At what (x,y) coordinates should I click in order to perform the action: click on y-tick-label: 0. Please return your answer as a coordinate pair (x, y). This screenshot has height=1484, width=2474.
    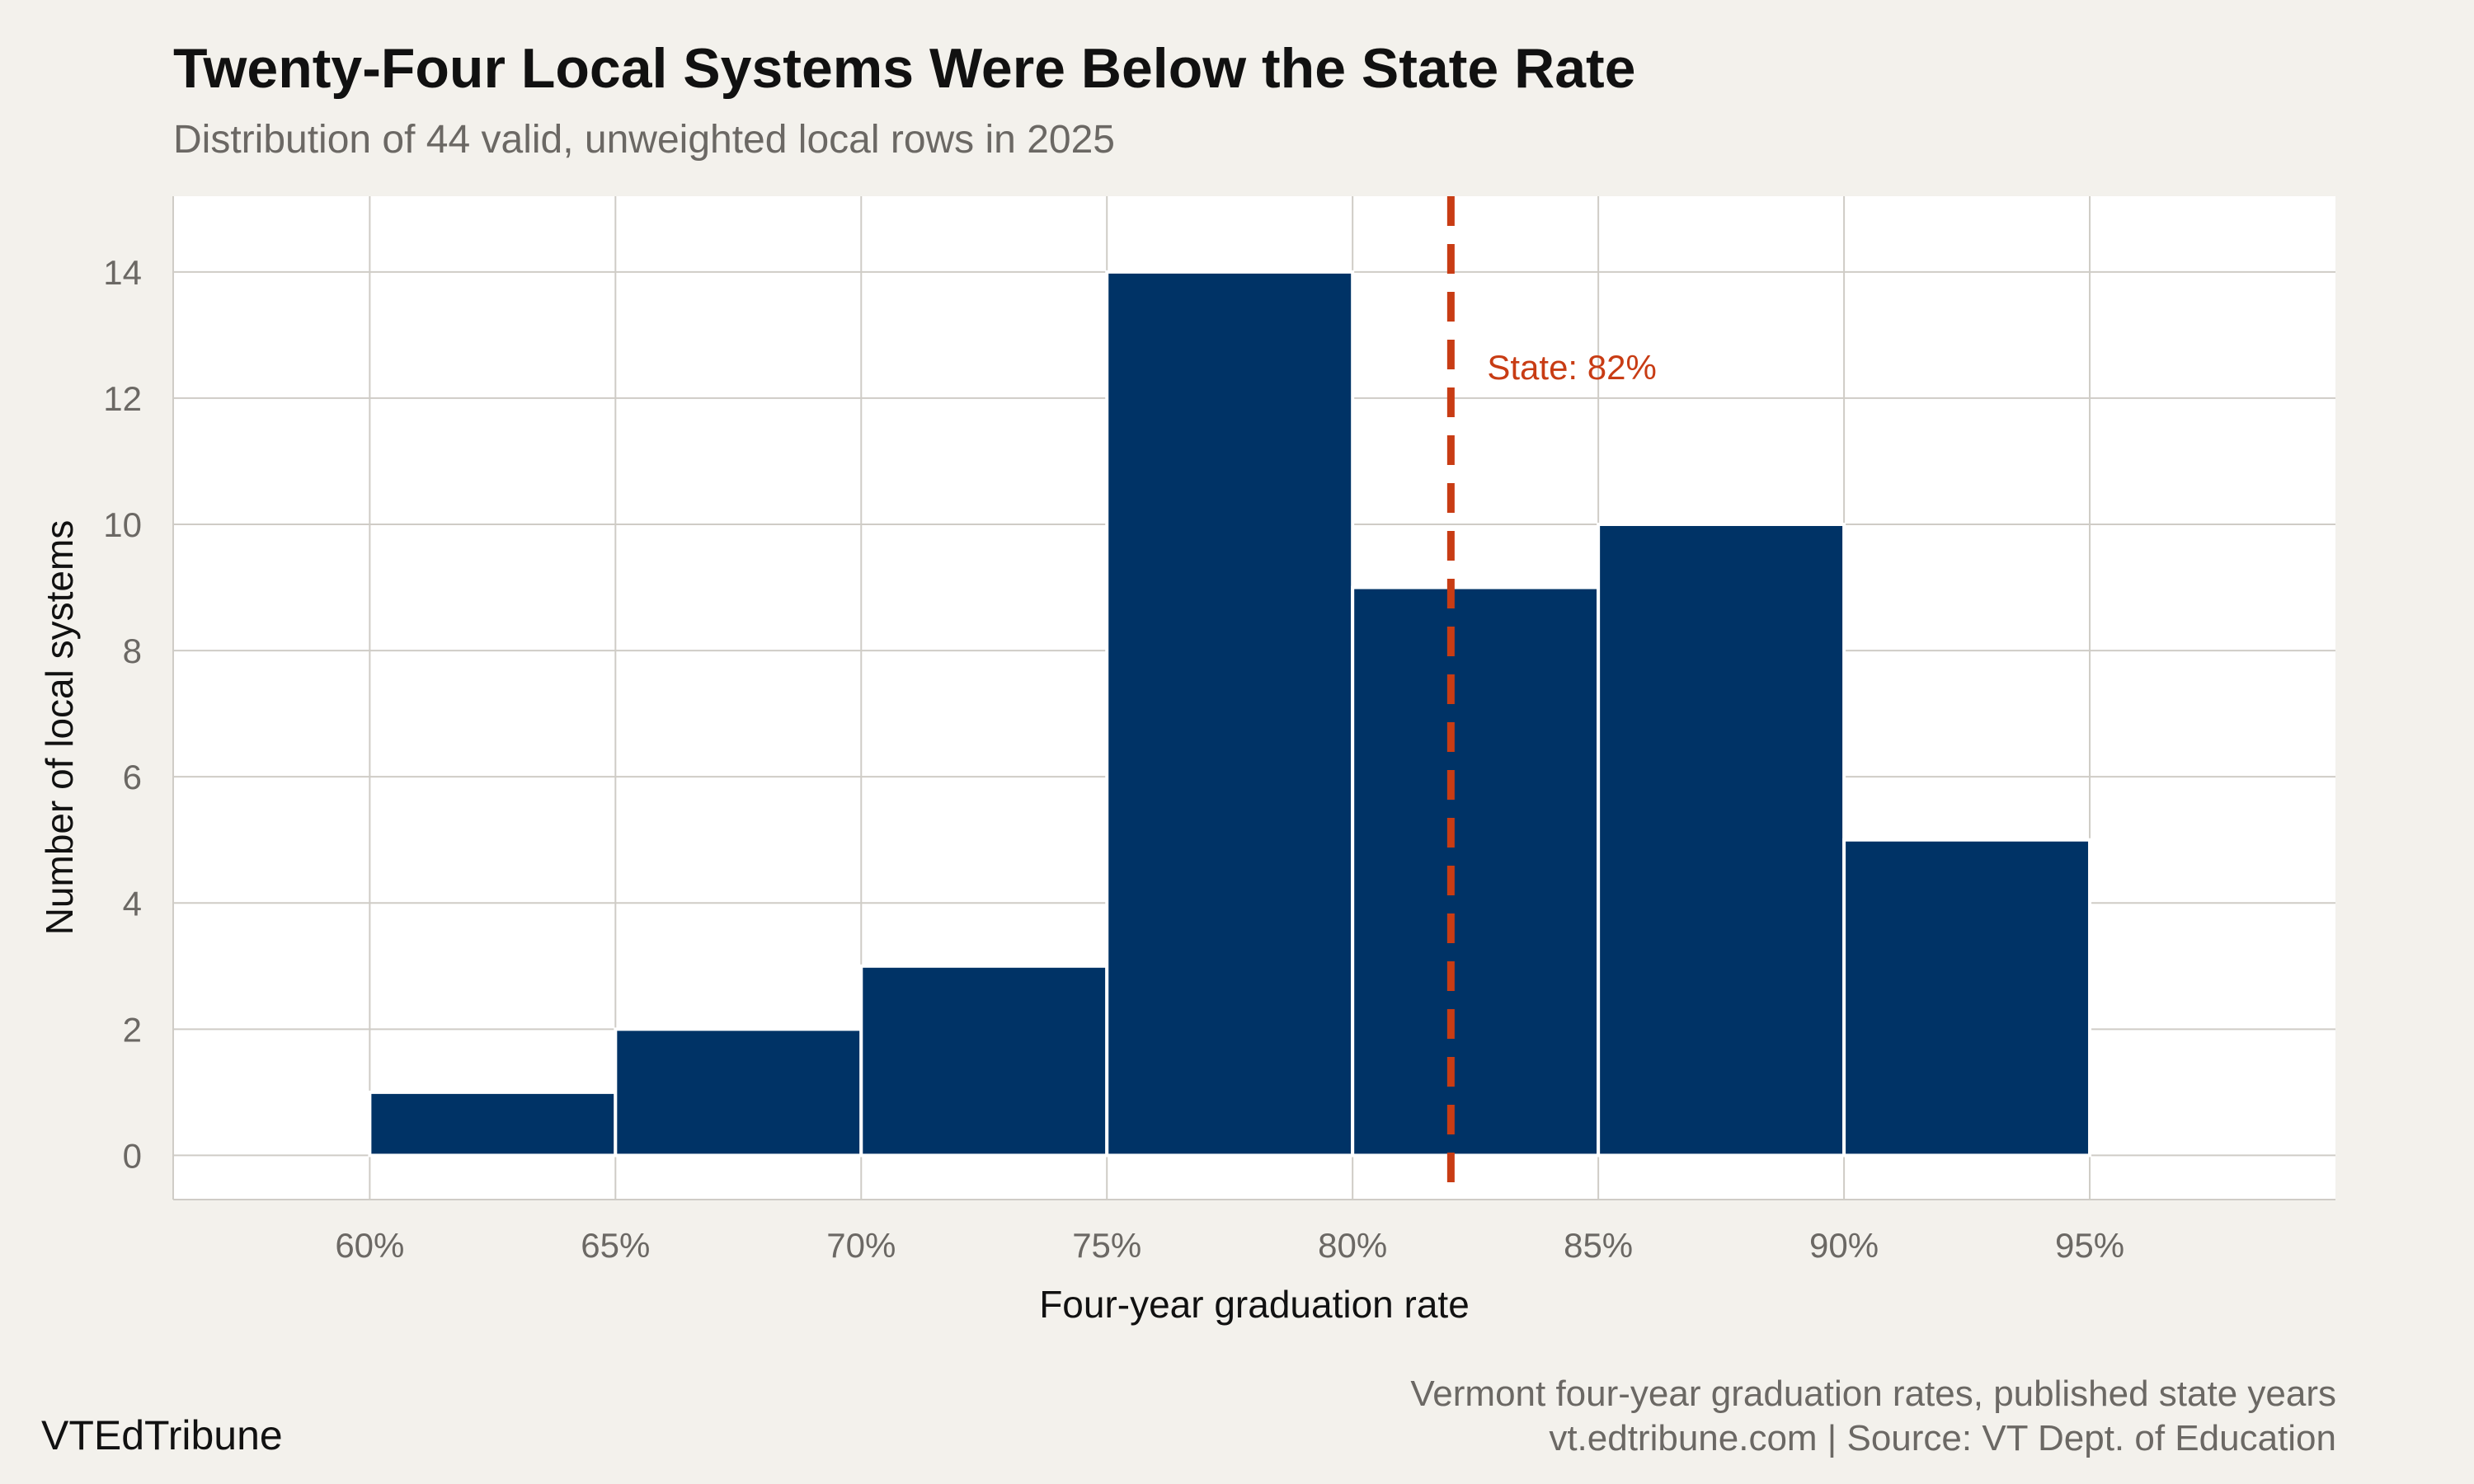
    Looking at the image, I should click on (132, 1155).